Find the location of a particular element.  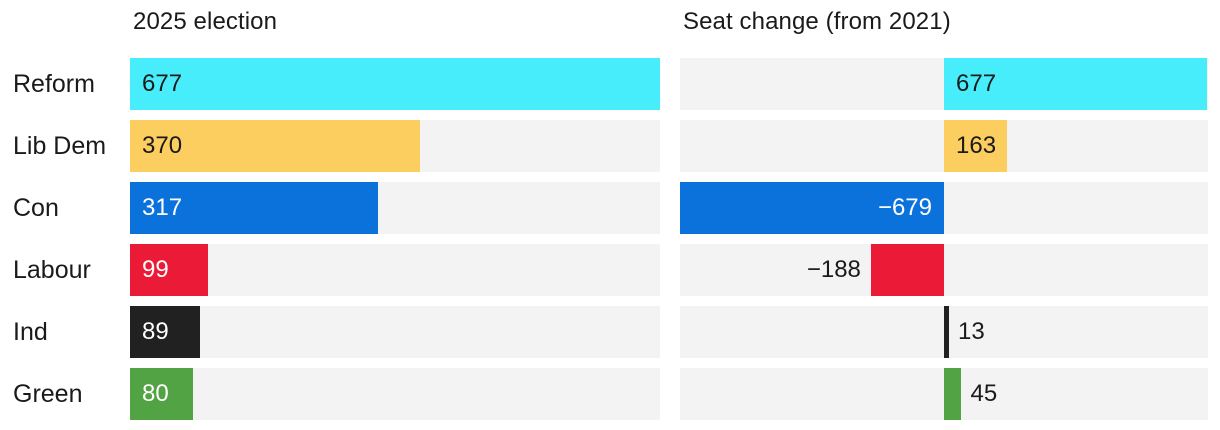

left-chart-title: 2025 election is located at coordinates (205, 21).